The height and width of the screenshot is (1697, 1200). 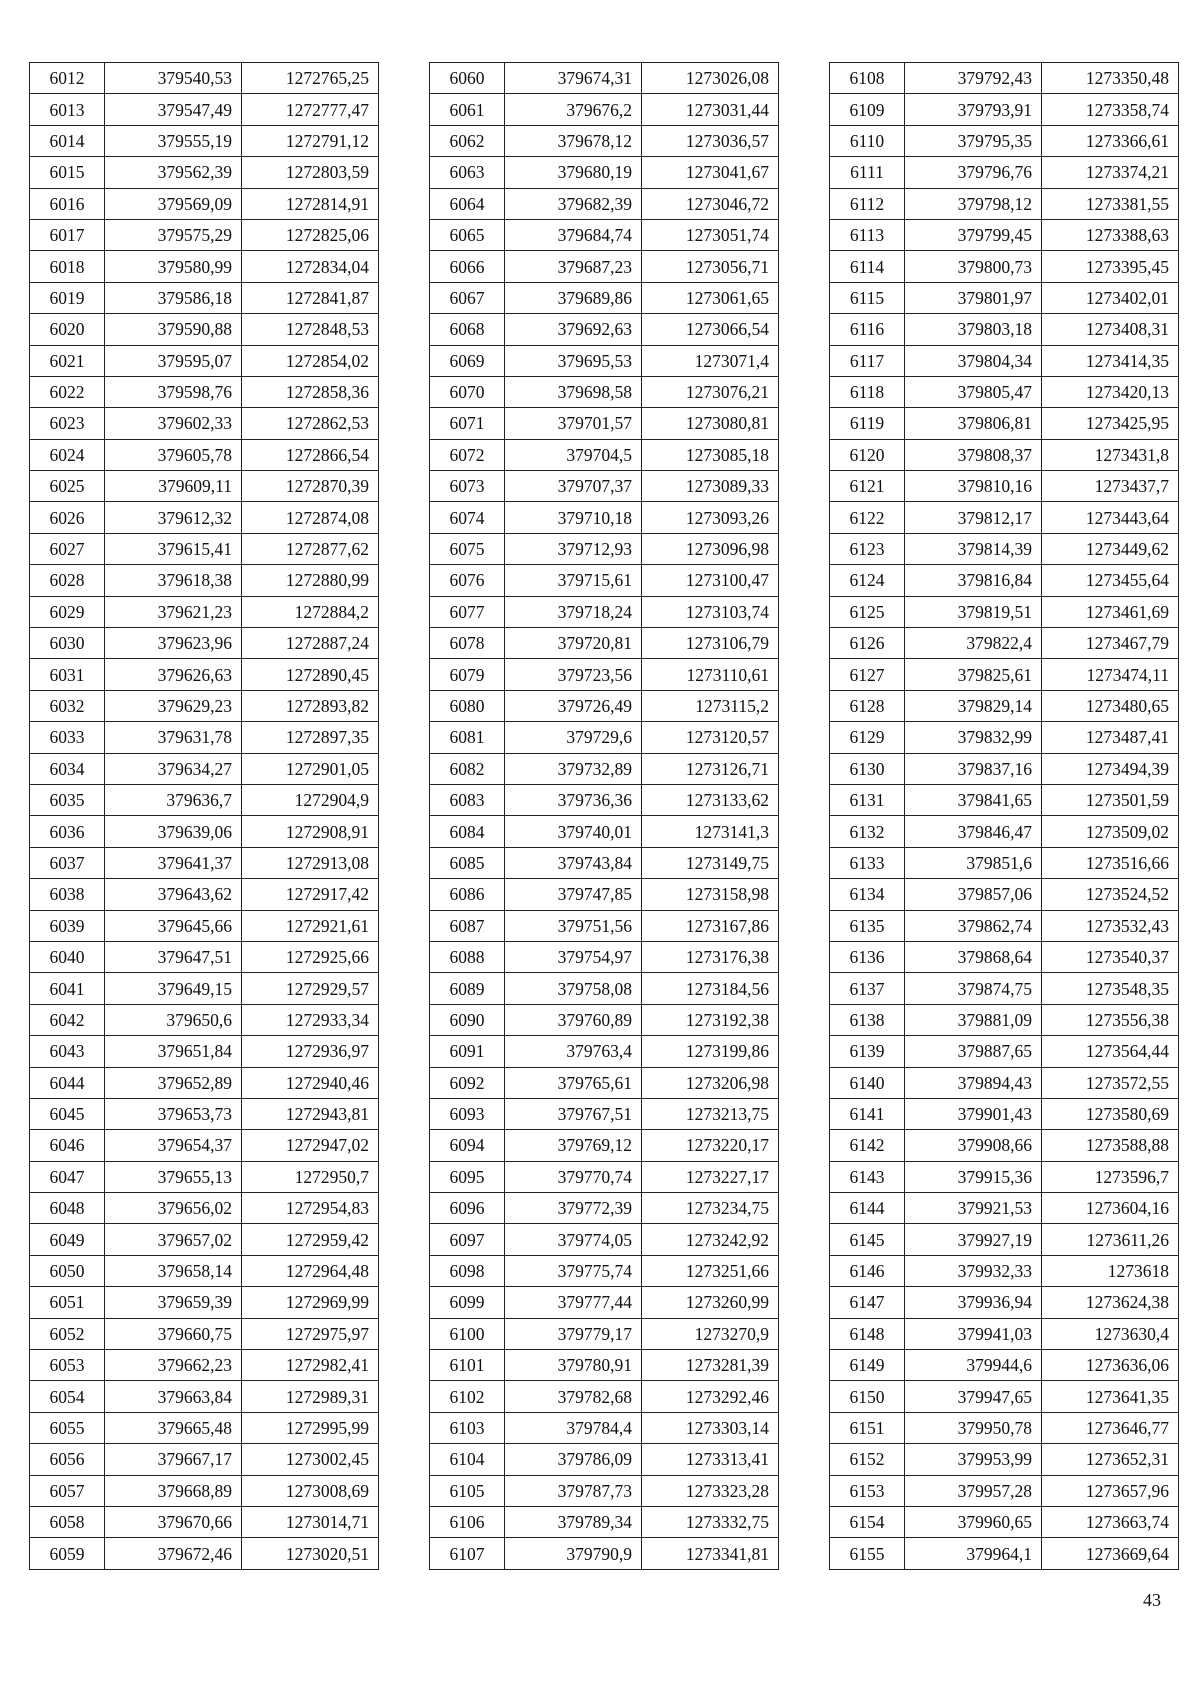 I want to click on point-number-cell: 6119, so click(x=867, y=423).